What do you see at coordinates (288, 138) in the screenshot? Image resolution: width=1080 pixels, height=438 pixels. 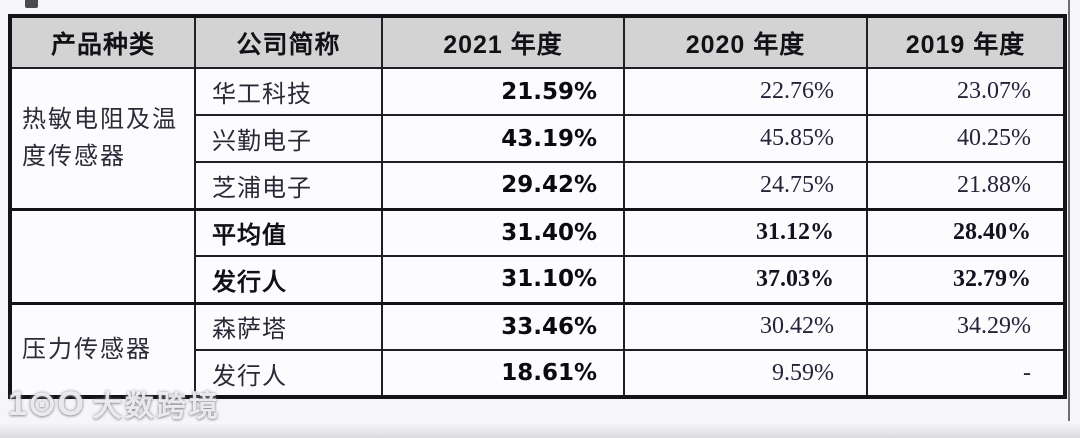 I see `cell-company: 兴勤电子` at bounding box center [288, 138].